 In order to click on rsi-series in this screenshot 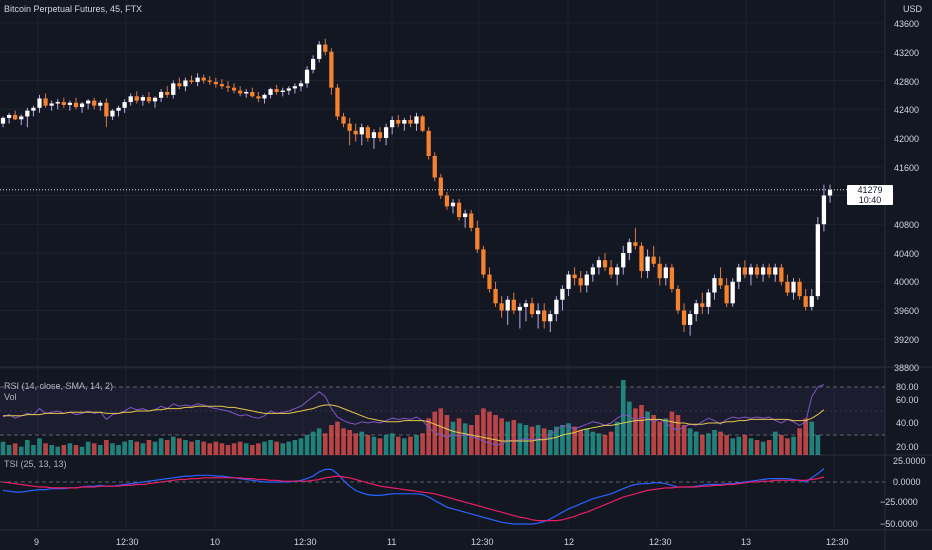, I will do `click(413, 415)`.